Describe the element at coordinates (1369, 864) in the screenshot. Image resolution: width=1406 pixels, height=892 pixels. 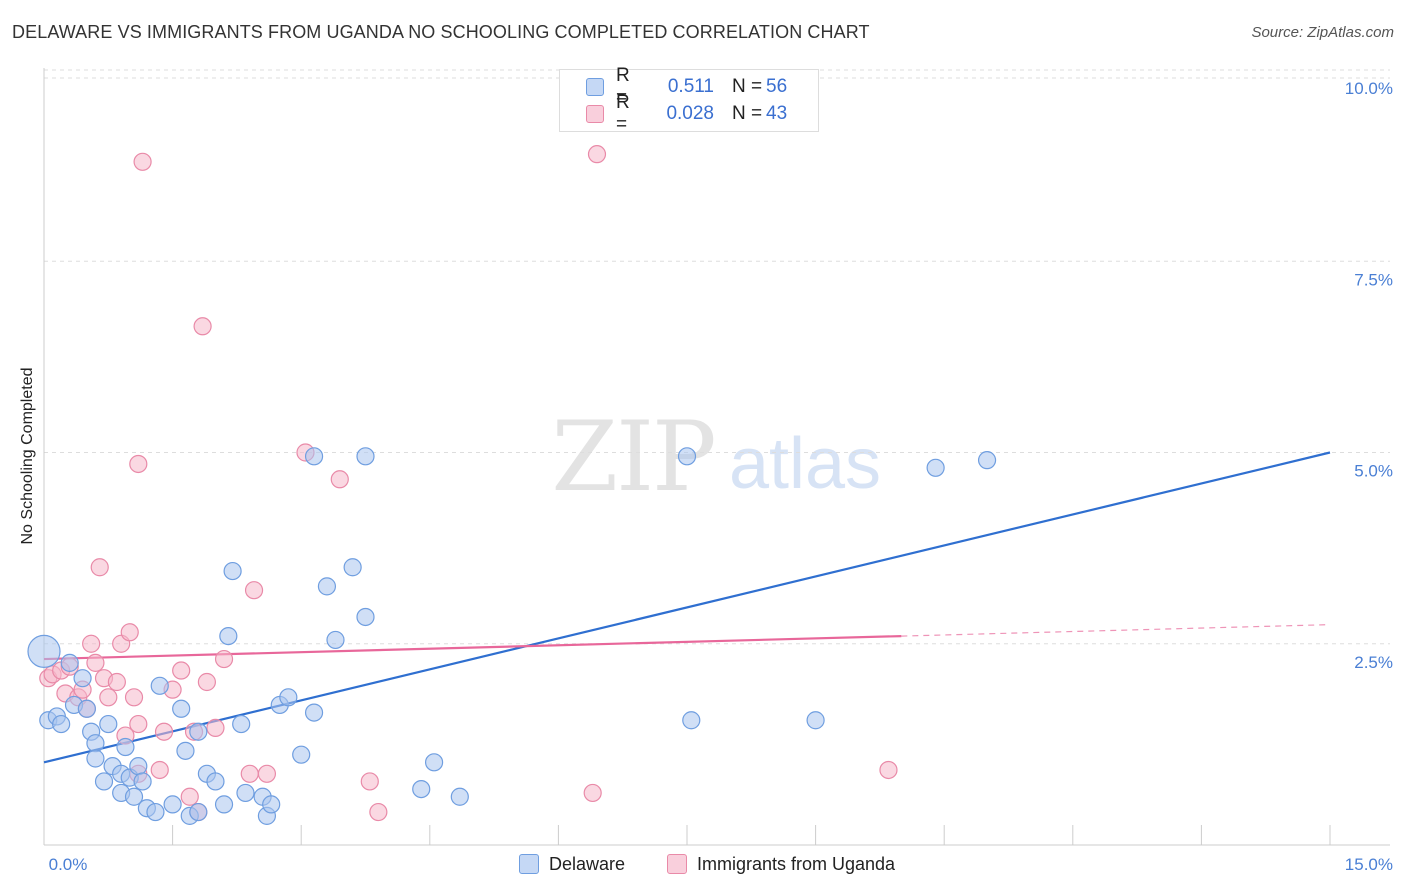
I see `x-tick-label-max: 15.0%` at that location.